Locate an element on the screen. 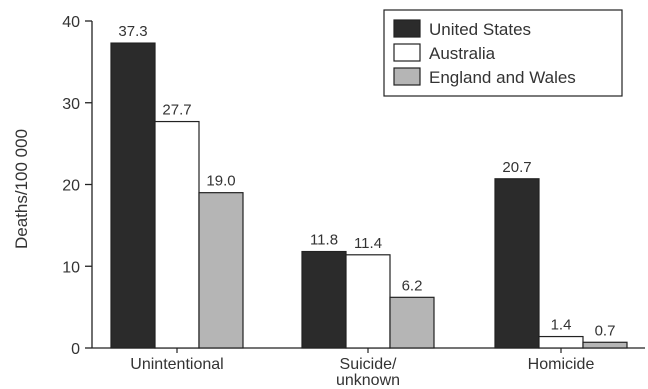 The image size is (648, 389). y-axis-label: Deaths/100 000 is located at coordinates (21, 189).